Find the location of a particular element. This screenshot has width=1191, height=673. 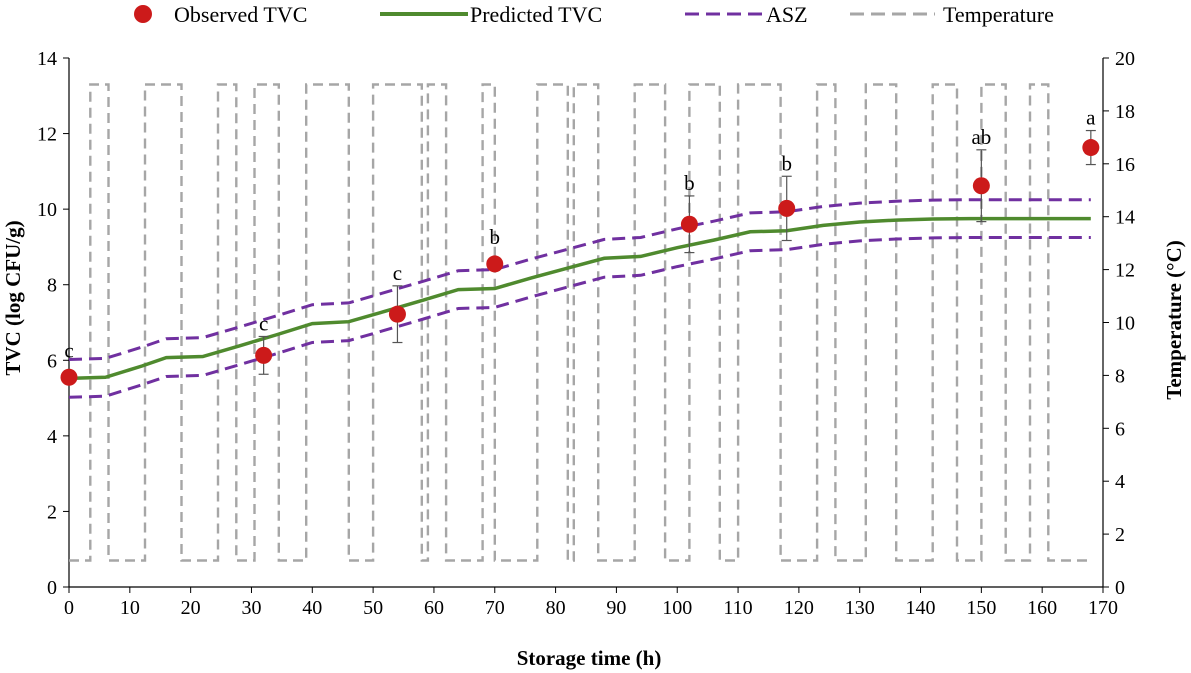

significance-label: ab is located at coordinates (981, 137).